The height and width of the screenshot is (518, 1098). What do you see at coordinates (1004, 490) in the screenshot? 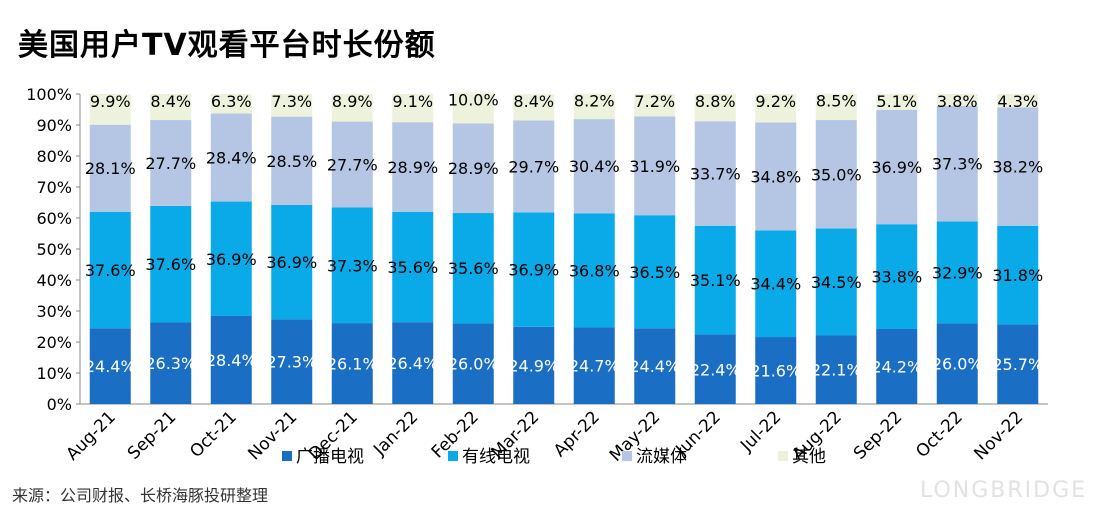
I see `watermark-logo: LONGBRIDGE` at bounding box center [1004, 490].